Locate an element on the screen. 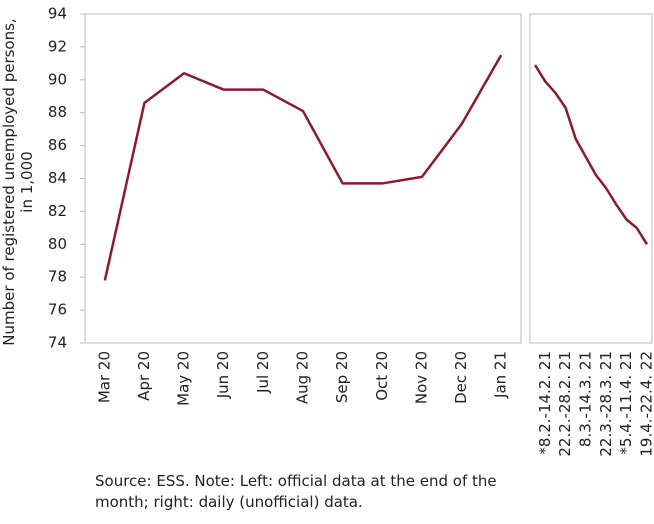 The image size is (654, 524). x-tick-label: Jun 20 is located at coordinates (223, 375).